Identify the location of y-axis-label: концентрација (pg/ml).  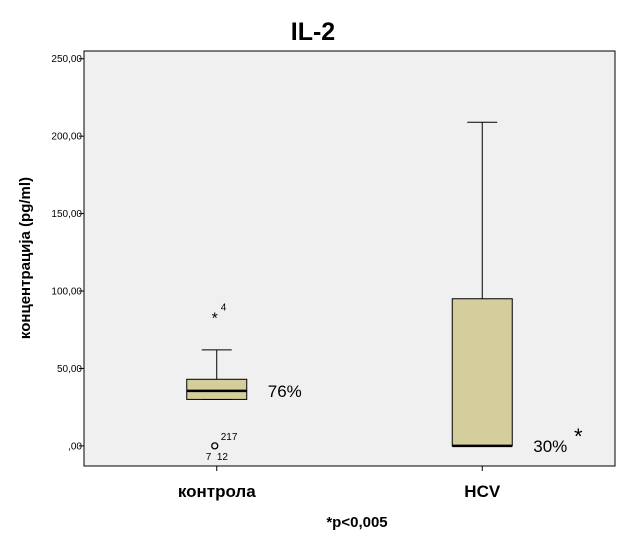
(25, 258).